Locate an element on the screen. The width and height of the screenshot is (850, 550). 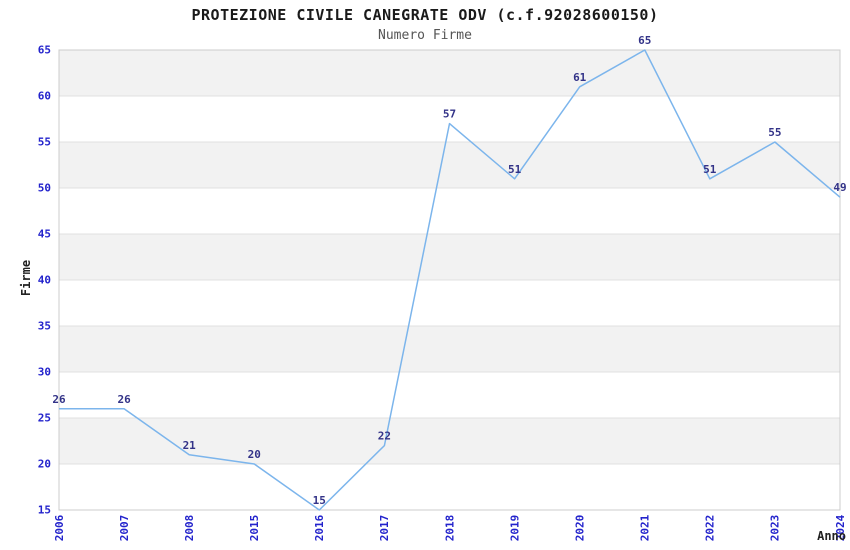
data-label: 55 is located at coordinates (774, 132).